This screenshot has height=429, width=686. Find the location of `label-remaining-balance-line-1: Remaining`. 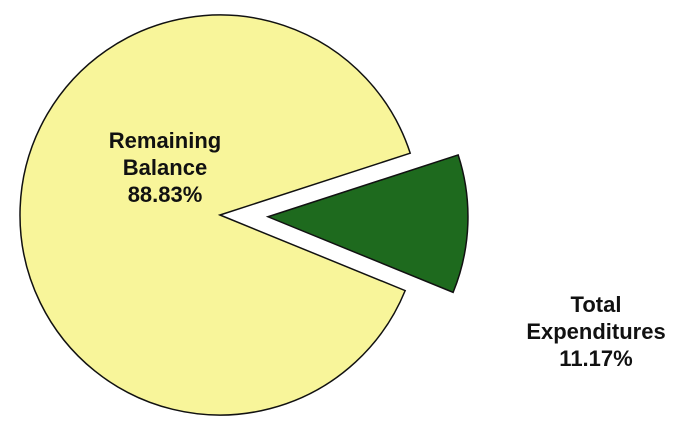

label-remaining-balance-line-1: Remaining is located at coordinates (165, 140).